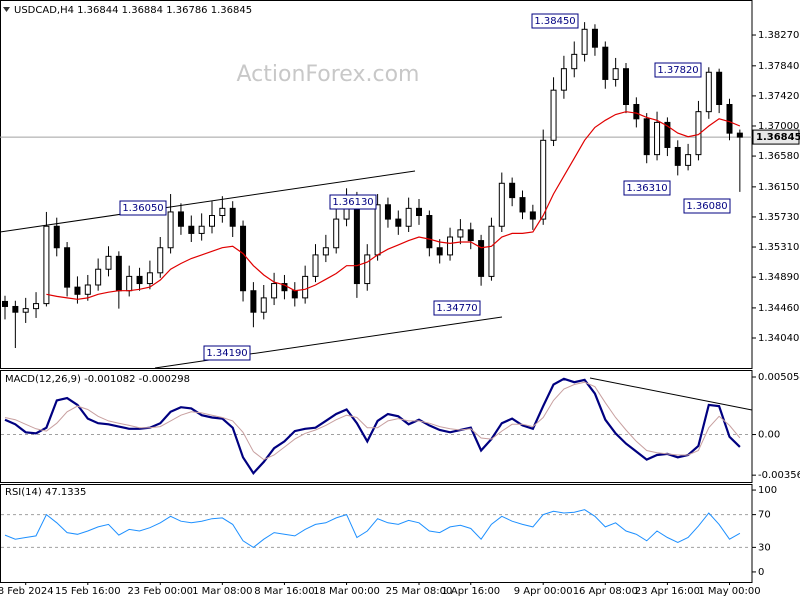 The width and height of the screenshot is (800, 600). Describe the element at coordinates (764, 547) in the screenshot. I see `y-tick-label: 30` at that location.